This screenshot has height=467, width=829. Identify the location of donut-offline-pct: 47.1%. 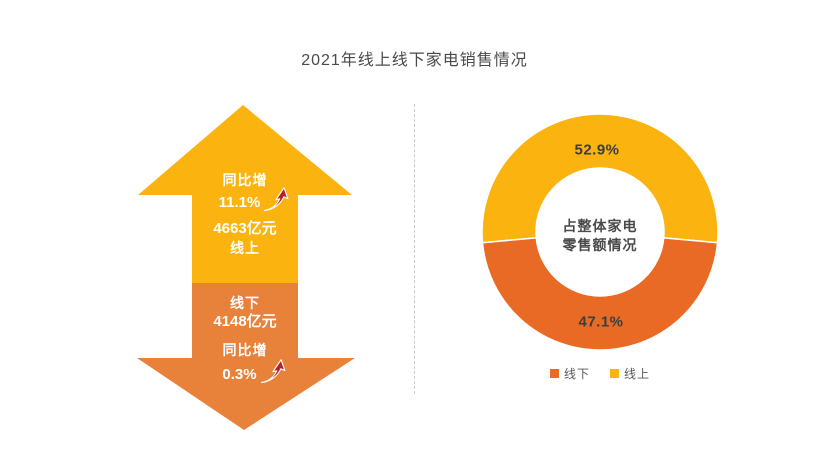
(601, 322).